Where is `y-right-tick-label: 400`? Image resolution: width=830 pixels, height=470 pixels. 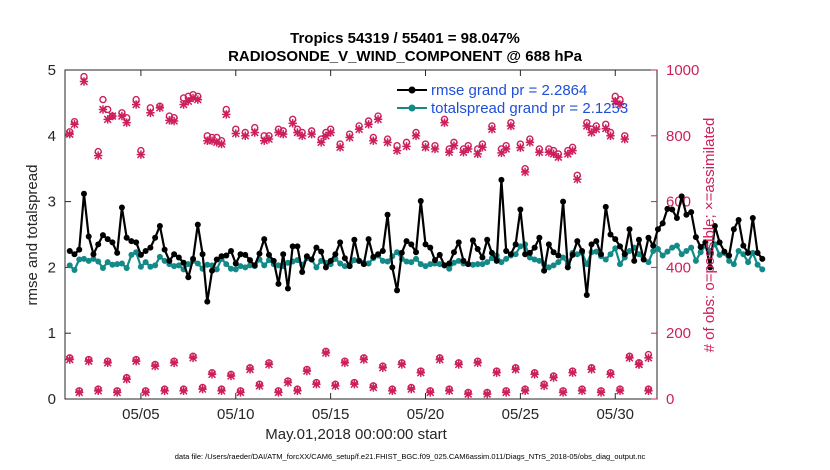
y-right-tick-label: 400 is located at coordinates (678, 267).